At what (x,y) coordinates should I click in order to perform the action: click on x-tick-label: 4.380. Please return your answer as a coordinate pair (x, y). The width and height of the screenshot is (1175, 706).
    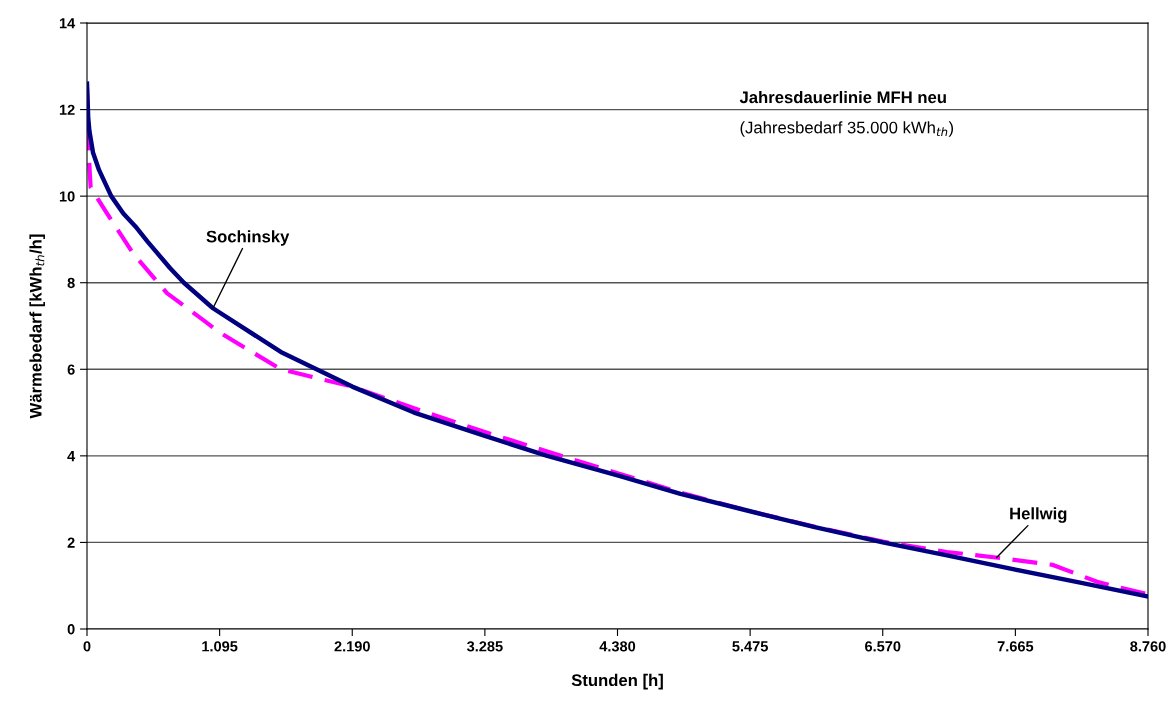
    Looking at the image, I should click on (617, 646).